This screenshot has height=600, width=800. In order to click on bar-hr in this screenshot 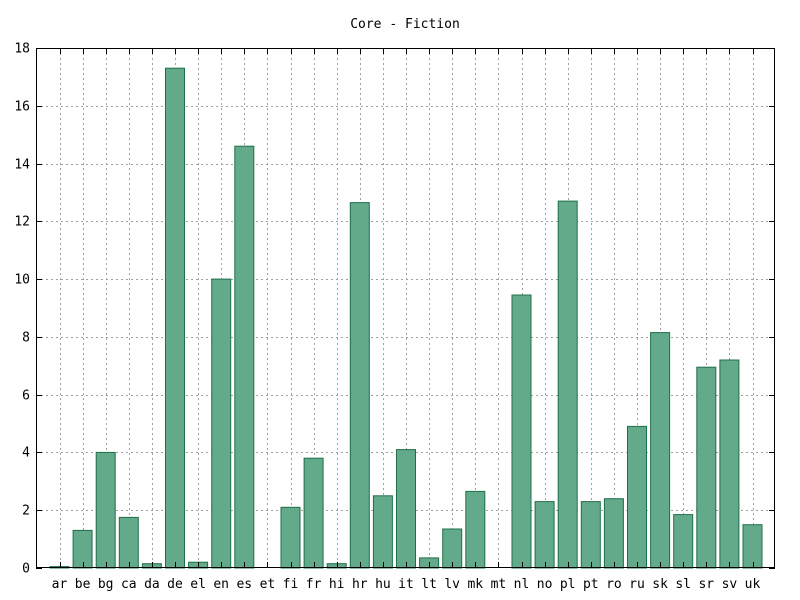, I will do `click(359, 385)`.